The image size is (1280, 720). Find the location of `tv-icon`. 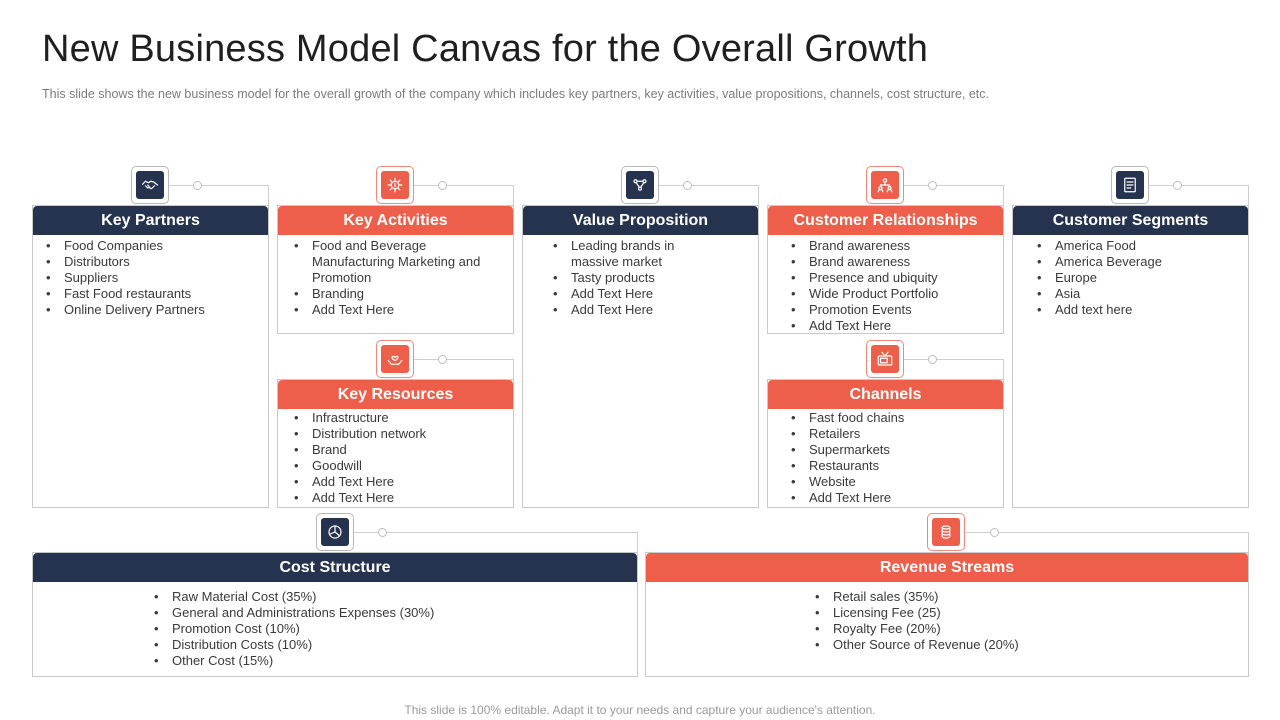

tv-icon is located at coordinates (885, 359).